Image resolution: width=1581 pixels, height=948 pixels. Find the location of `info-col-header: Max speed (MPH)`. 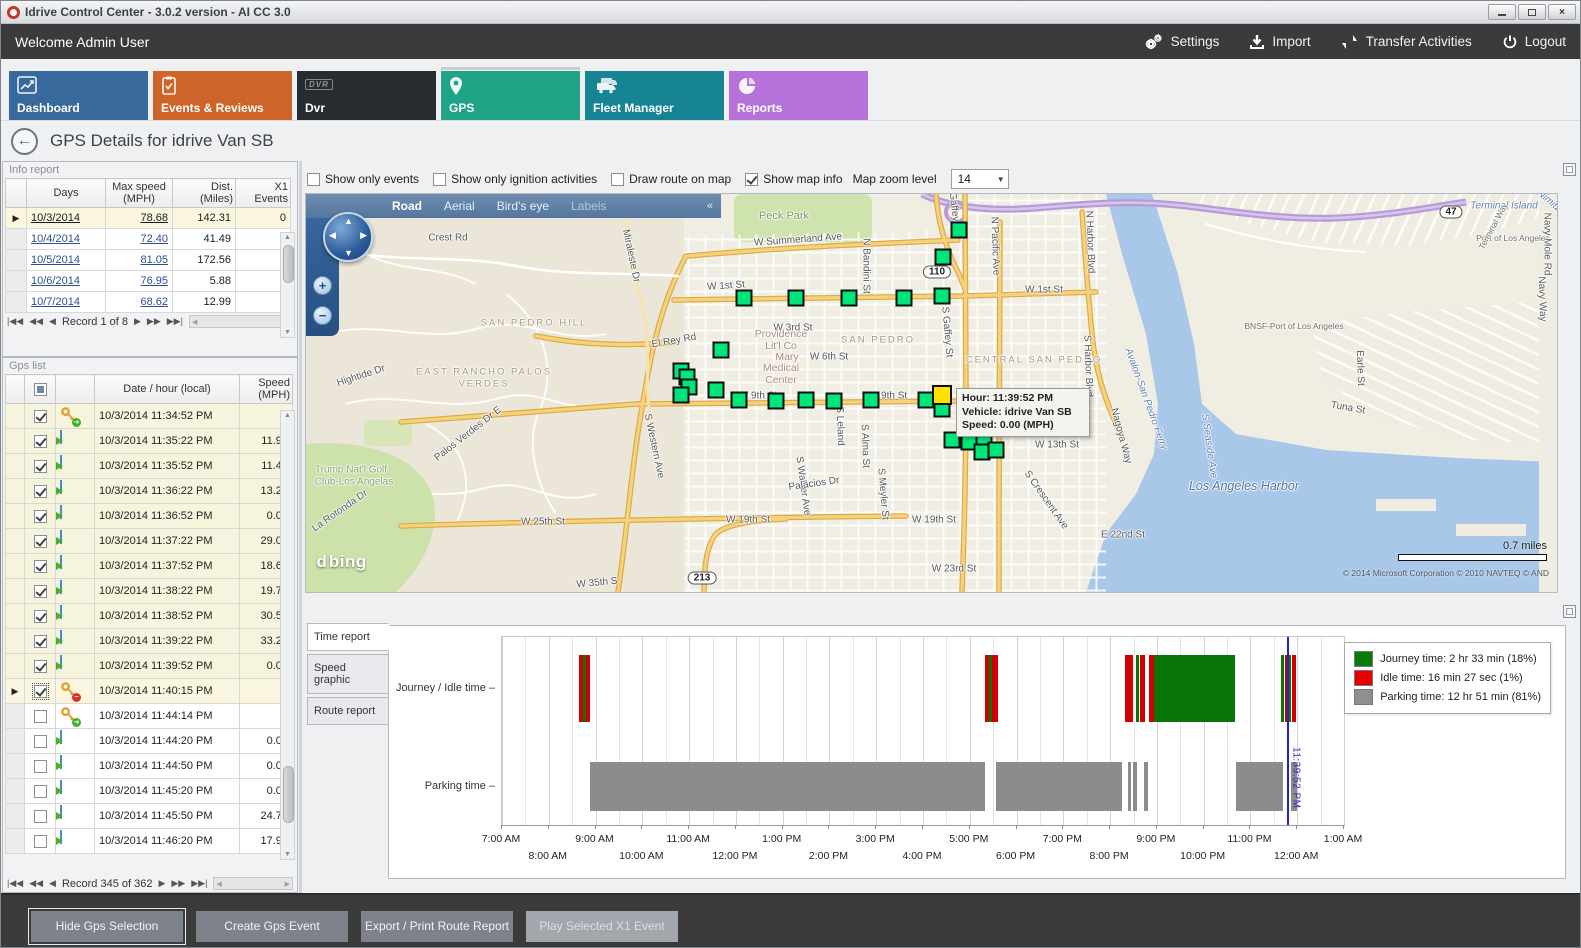

info-col-header: Max speed (MPH) is located at coordinates (139, 193).